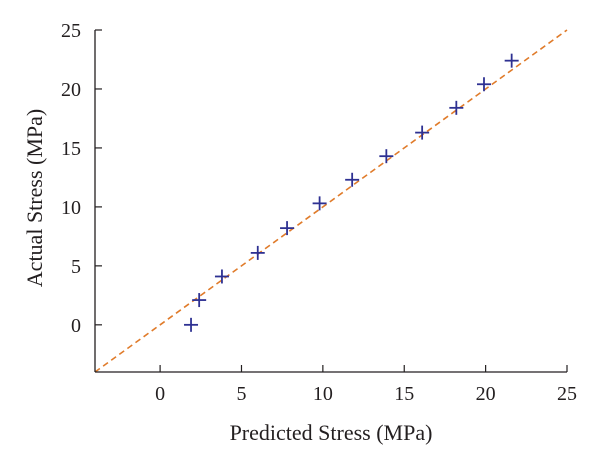  What do you see at coordinates (71, 31) in the screenshot?
I see `y-tick-label: 25` at bounding box center [71, 31].